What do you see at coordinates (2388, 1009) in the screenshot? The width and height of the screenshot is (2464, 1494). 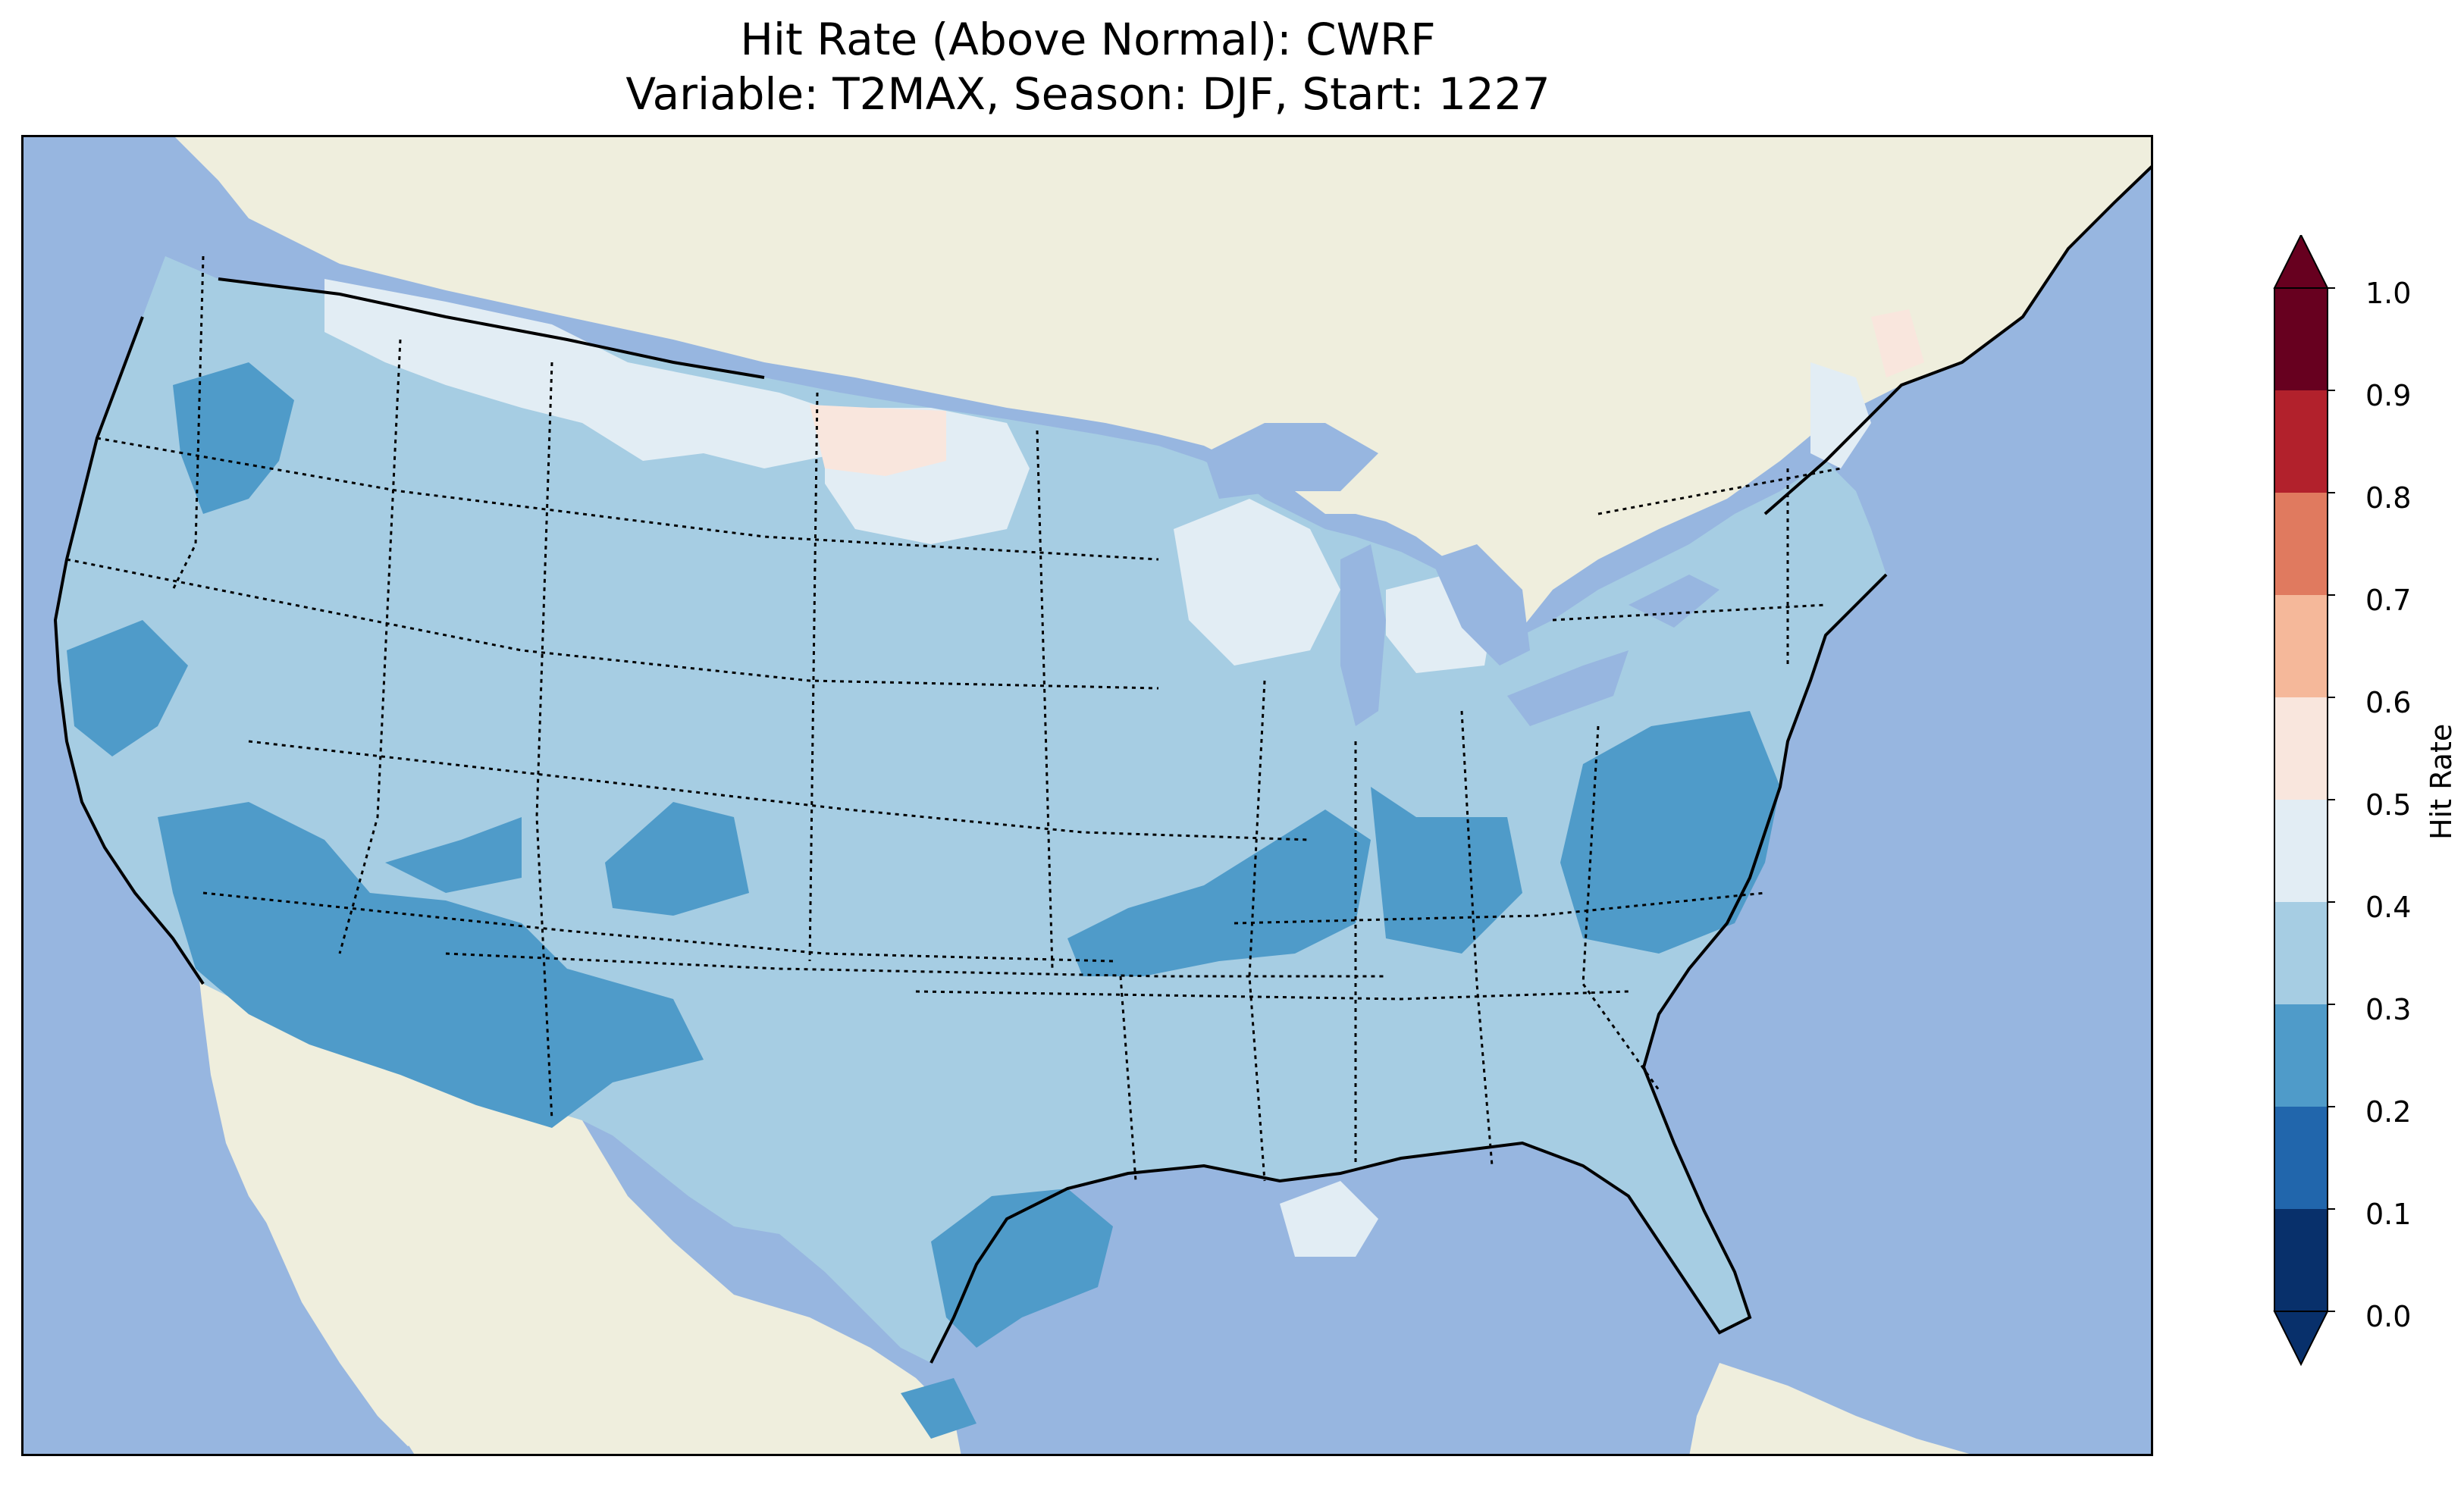 I see `tick-0.3: 0.3` at bounding box center [2388, 1009].